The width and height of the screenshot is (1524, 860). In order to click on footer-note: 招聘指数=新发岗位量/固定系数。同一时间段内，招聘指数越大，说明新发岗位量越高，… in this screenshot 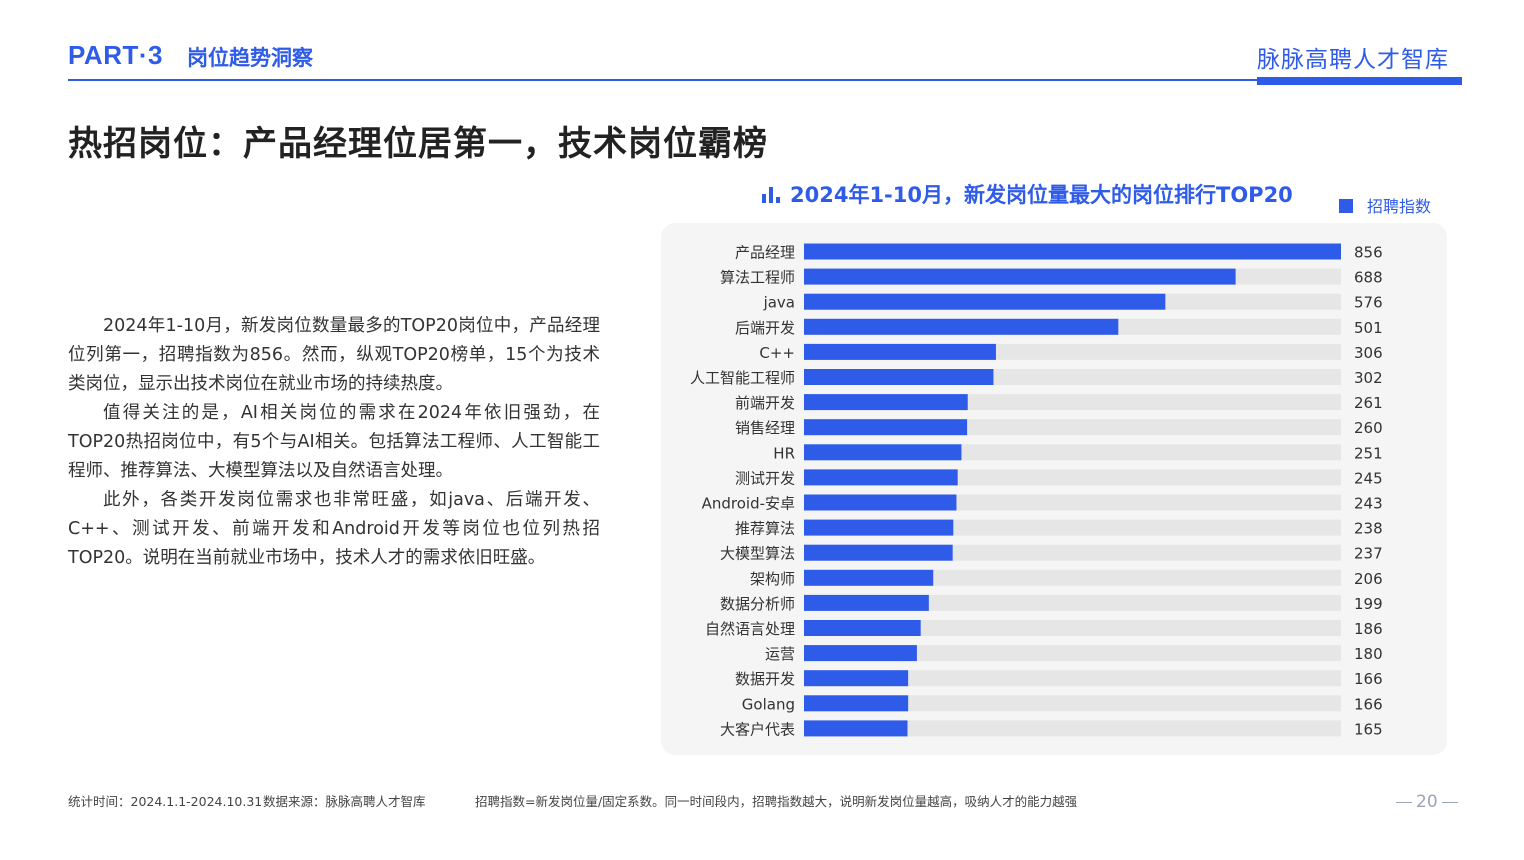, I will do `click(776, 801)`.